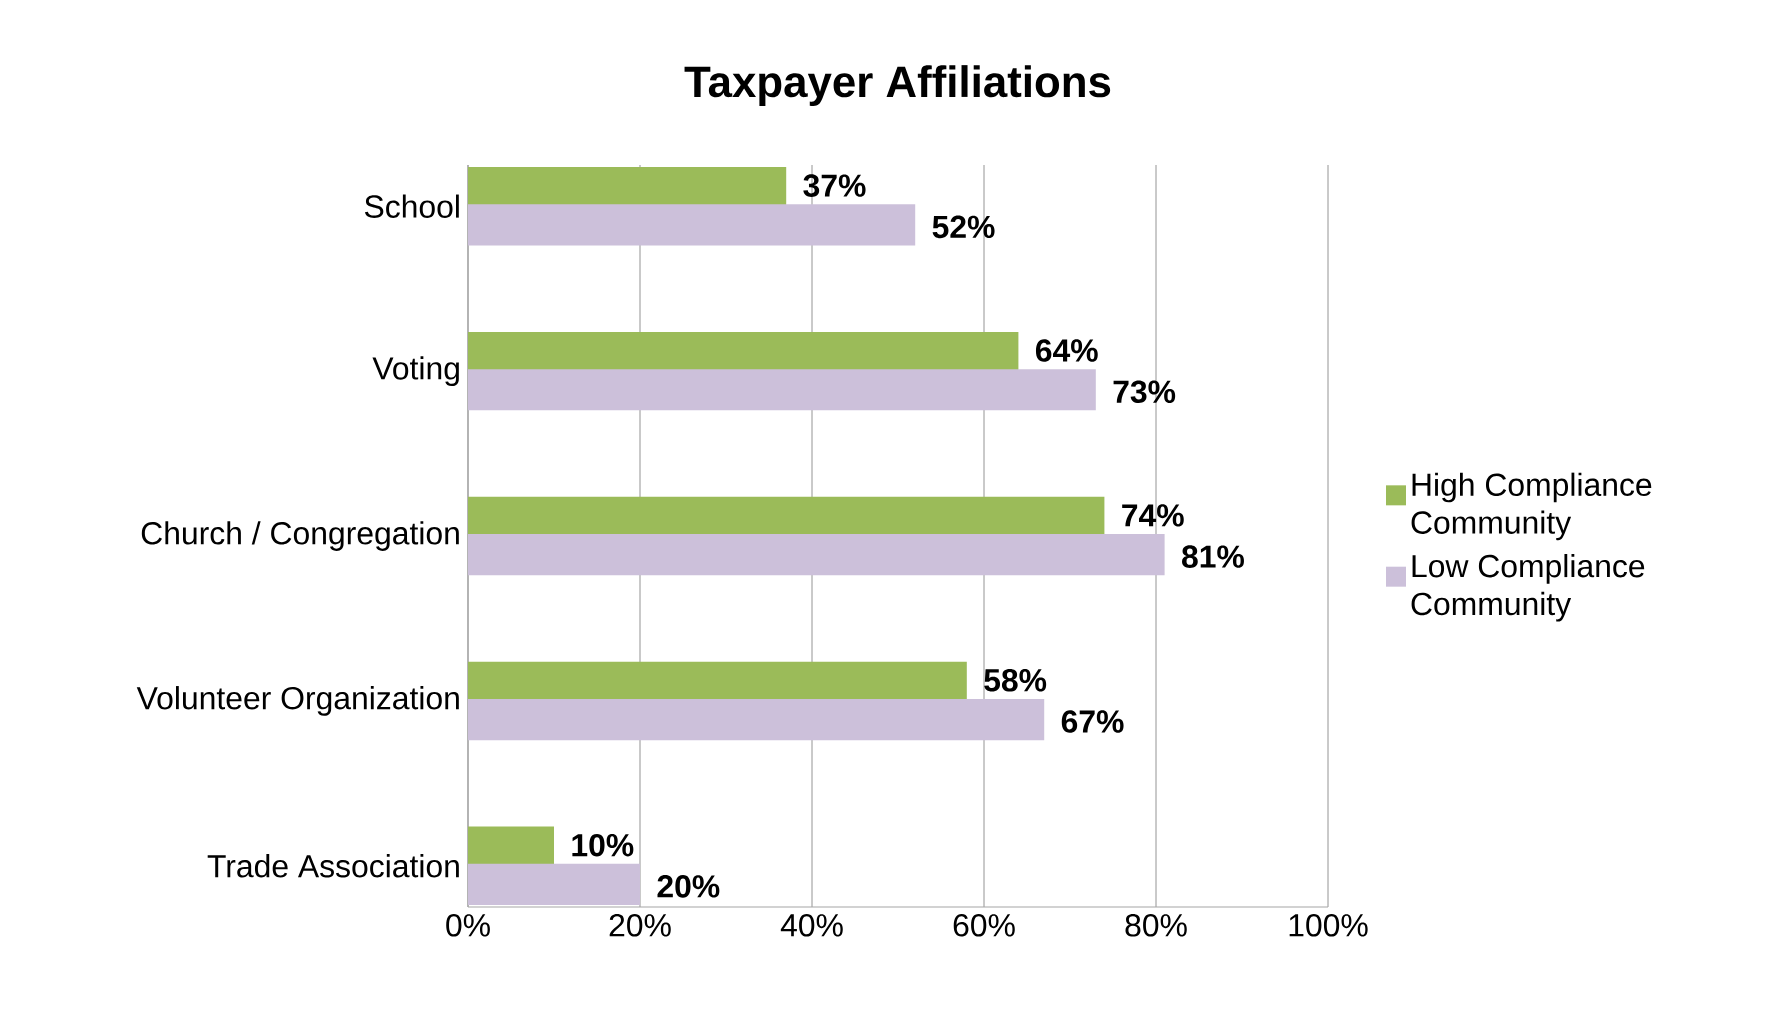  Describe the element at coordinates (1015, 680) in the screenshot. I see `data-label: 58%` at that location.